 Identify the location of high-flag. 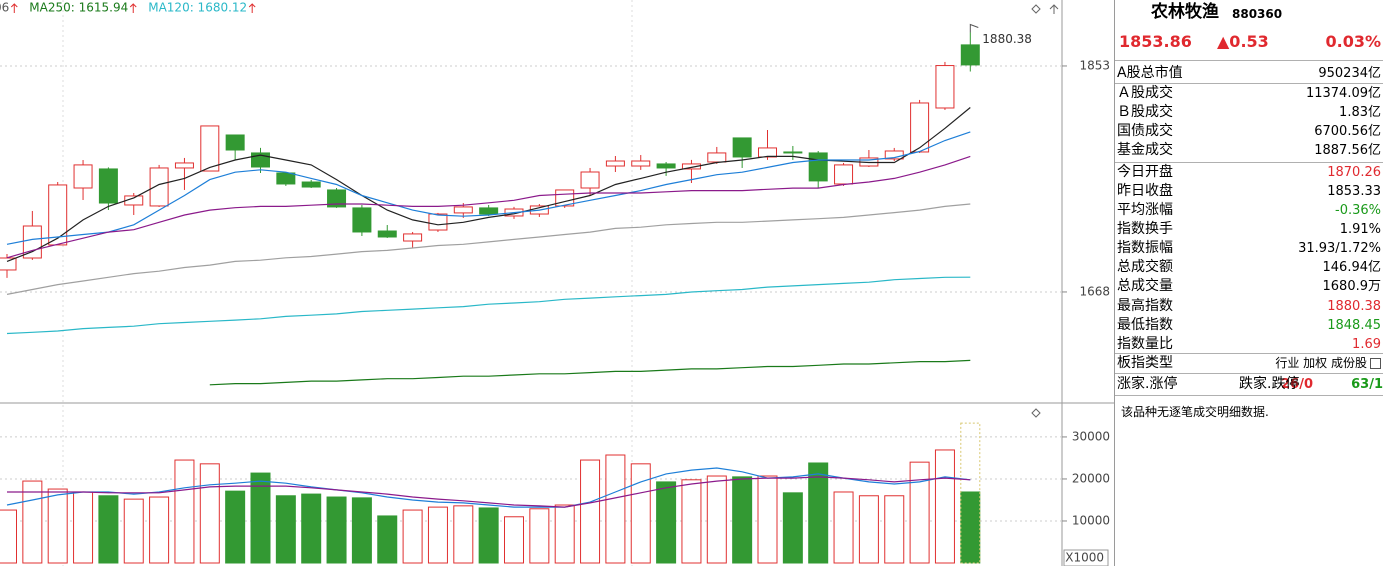
(974, 28).